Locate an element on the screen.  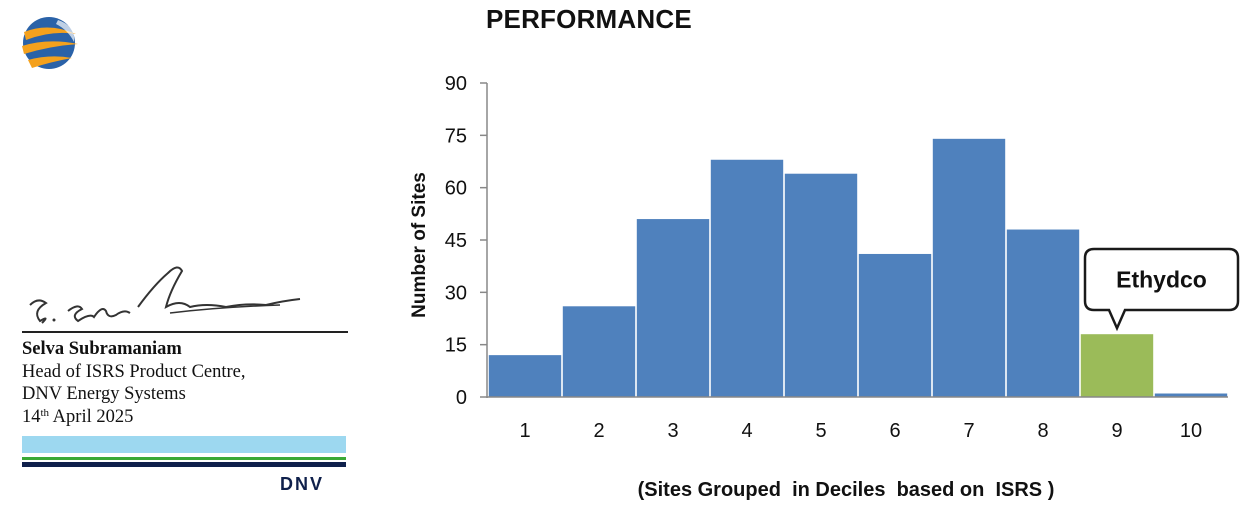
signatory-org: DNV Energy Systems is located at coordinates (104, 394).